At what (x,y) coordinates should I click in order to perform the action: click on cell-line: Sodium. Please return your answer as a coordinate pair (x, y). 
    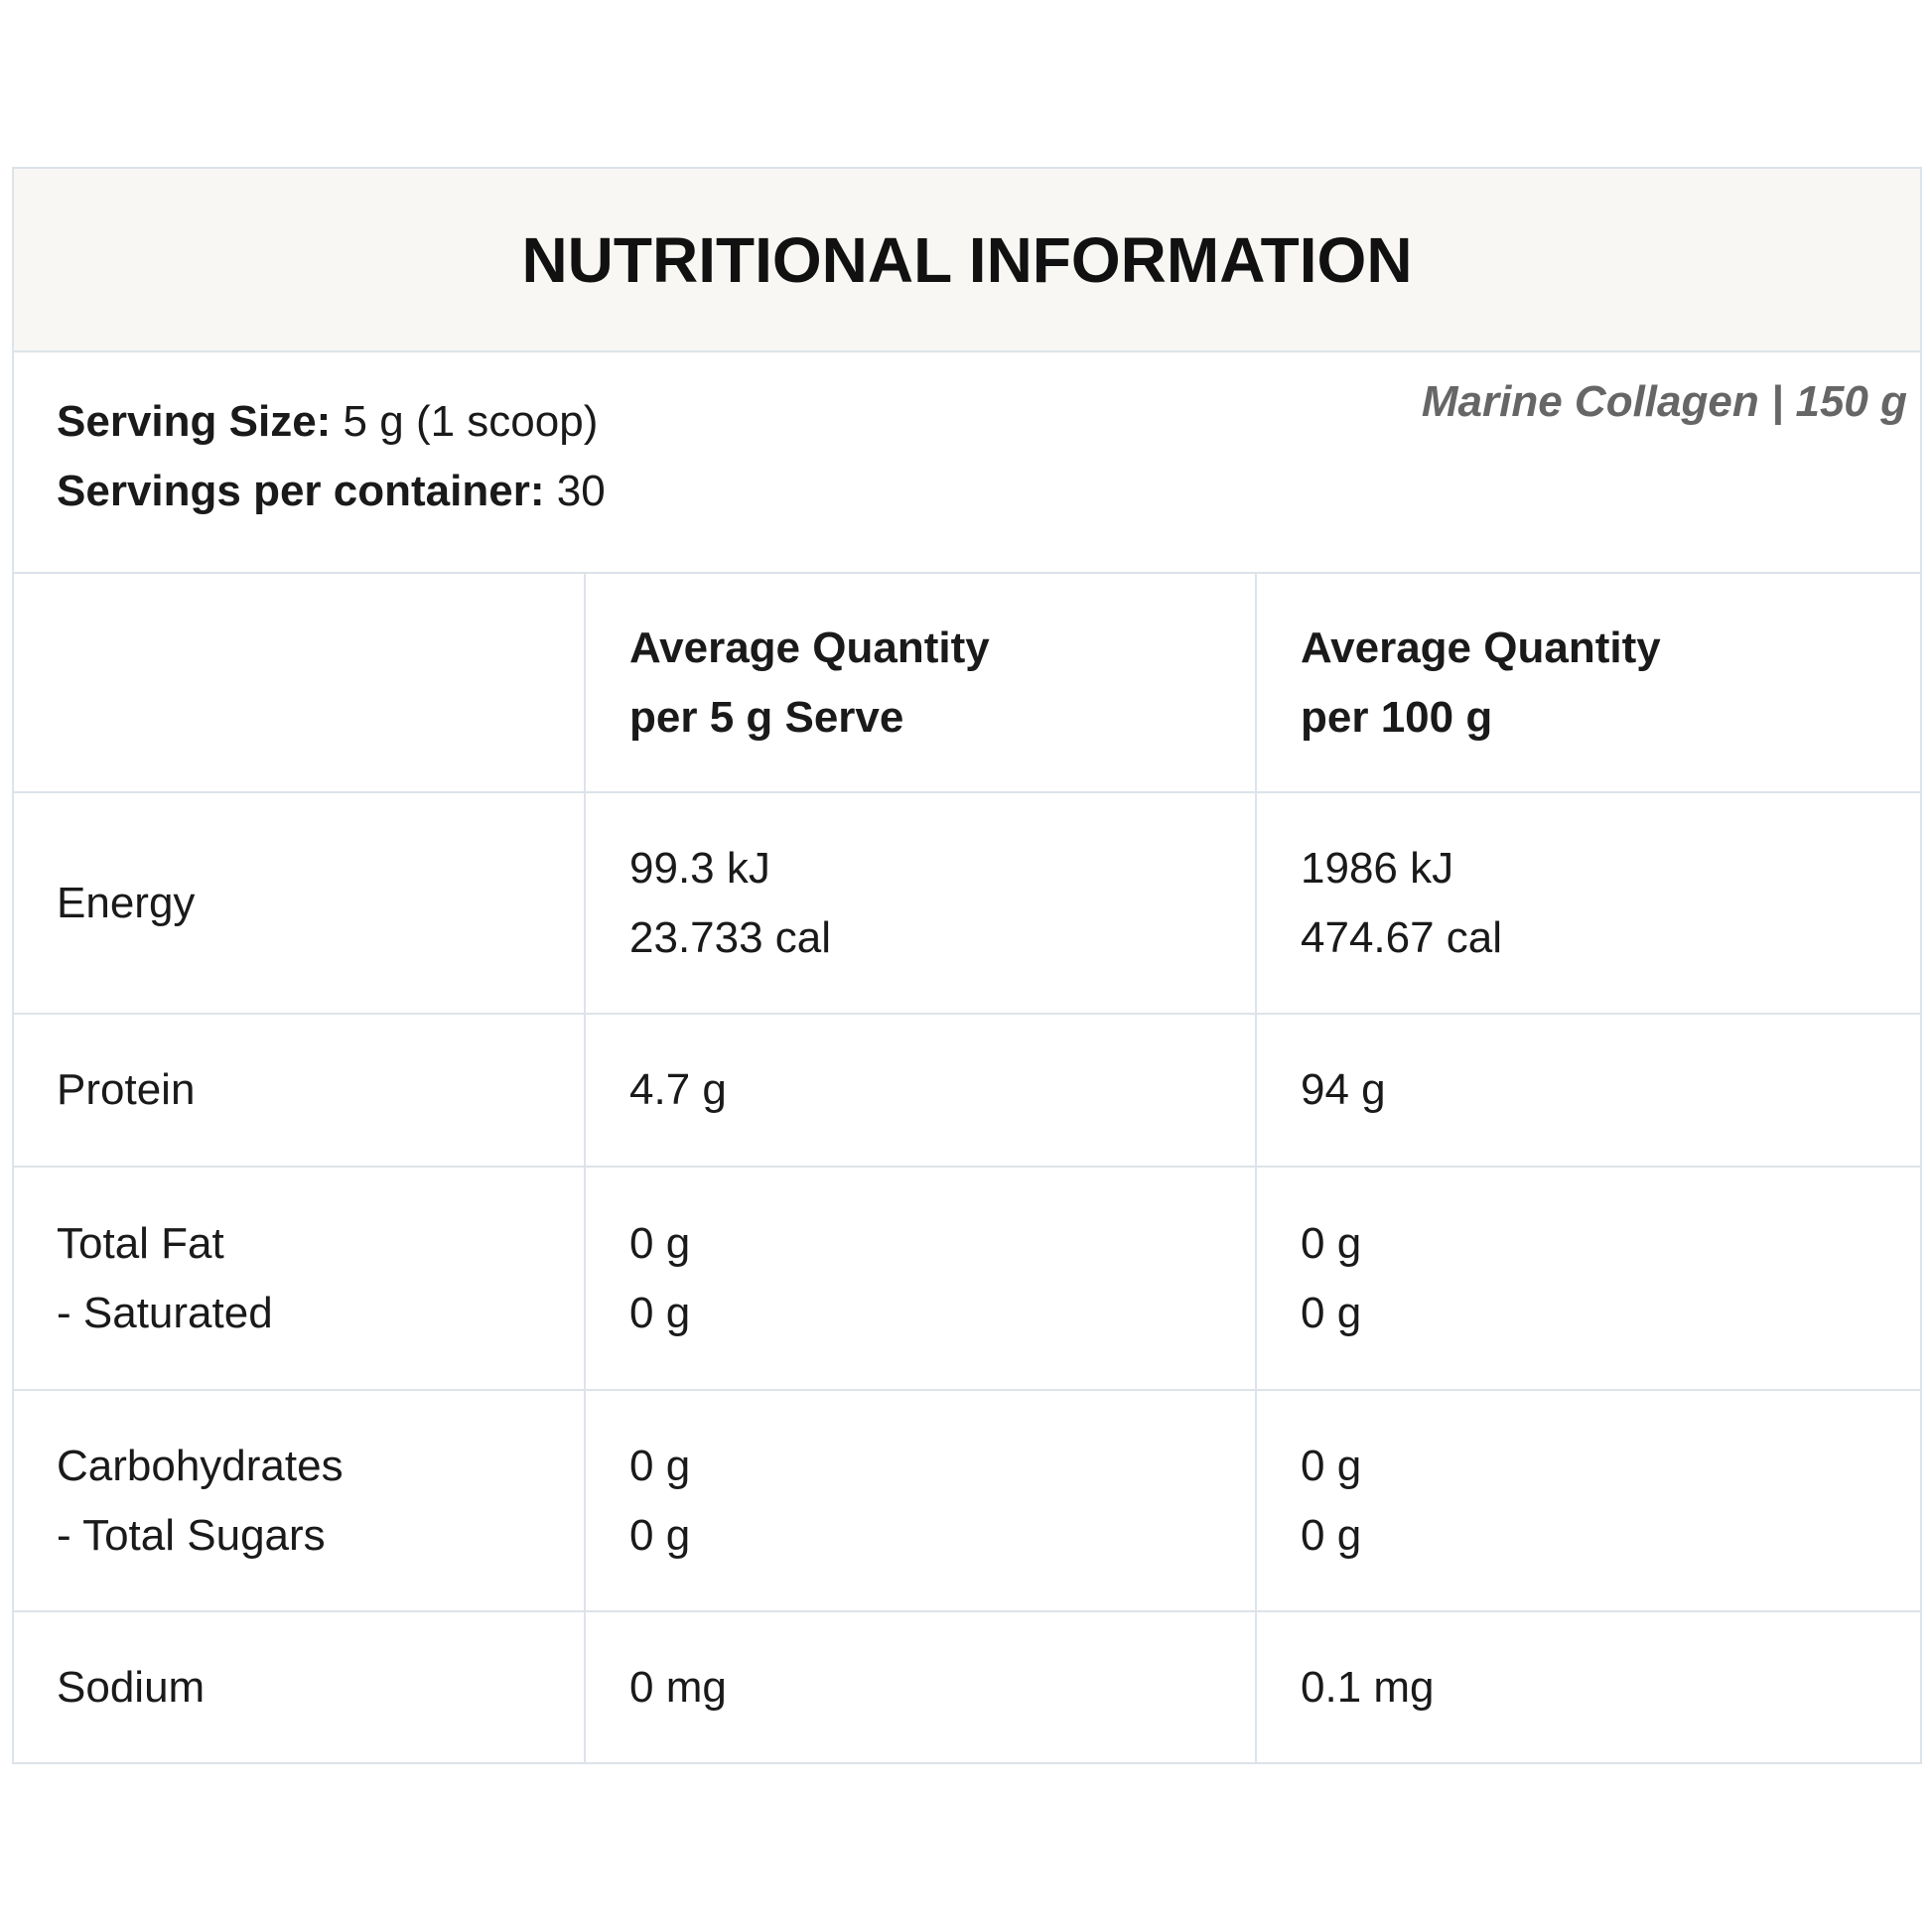
    Looking at the image, I should click on (132, 1687).